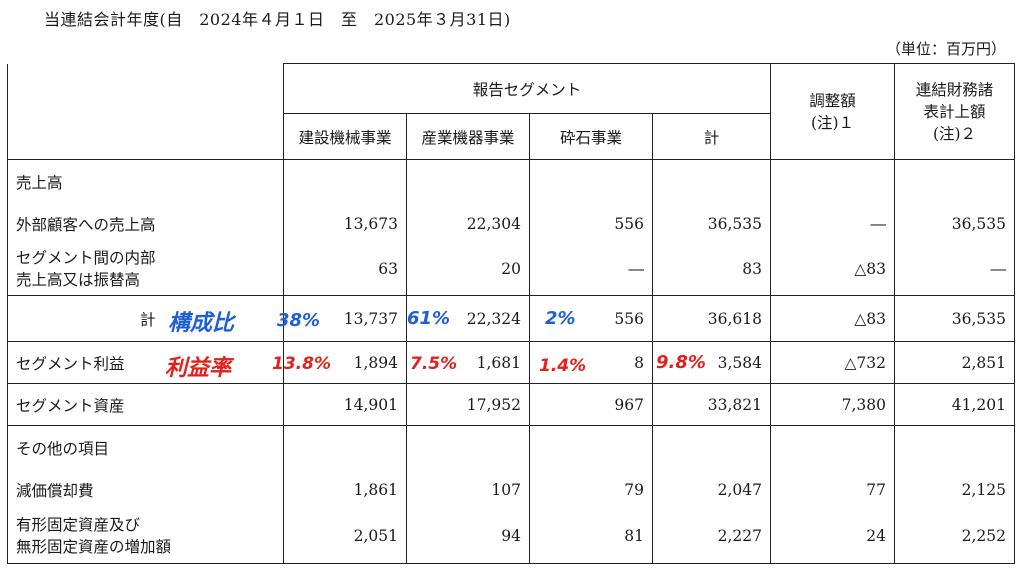 The height and width of the screenshot is (572, 1024). I want to click on fiscal-period: 当連結会計年度(自 2024年４月１日 至 2025年３月31日), so click(277, 19).